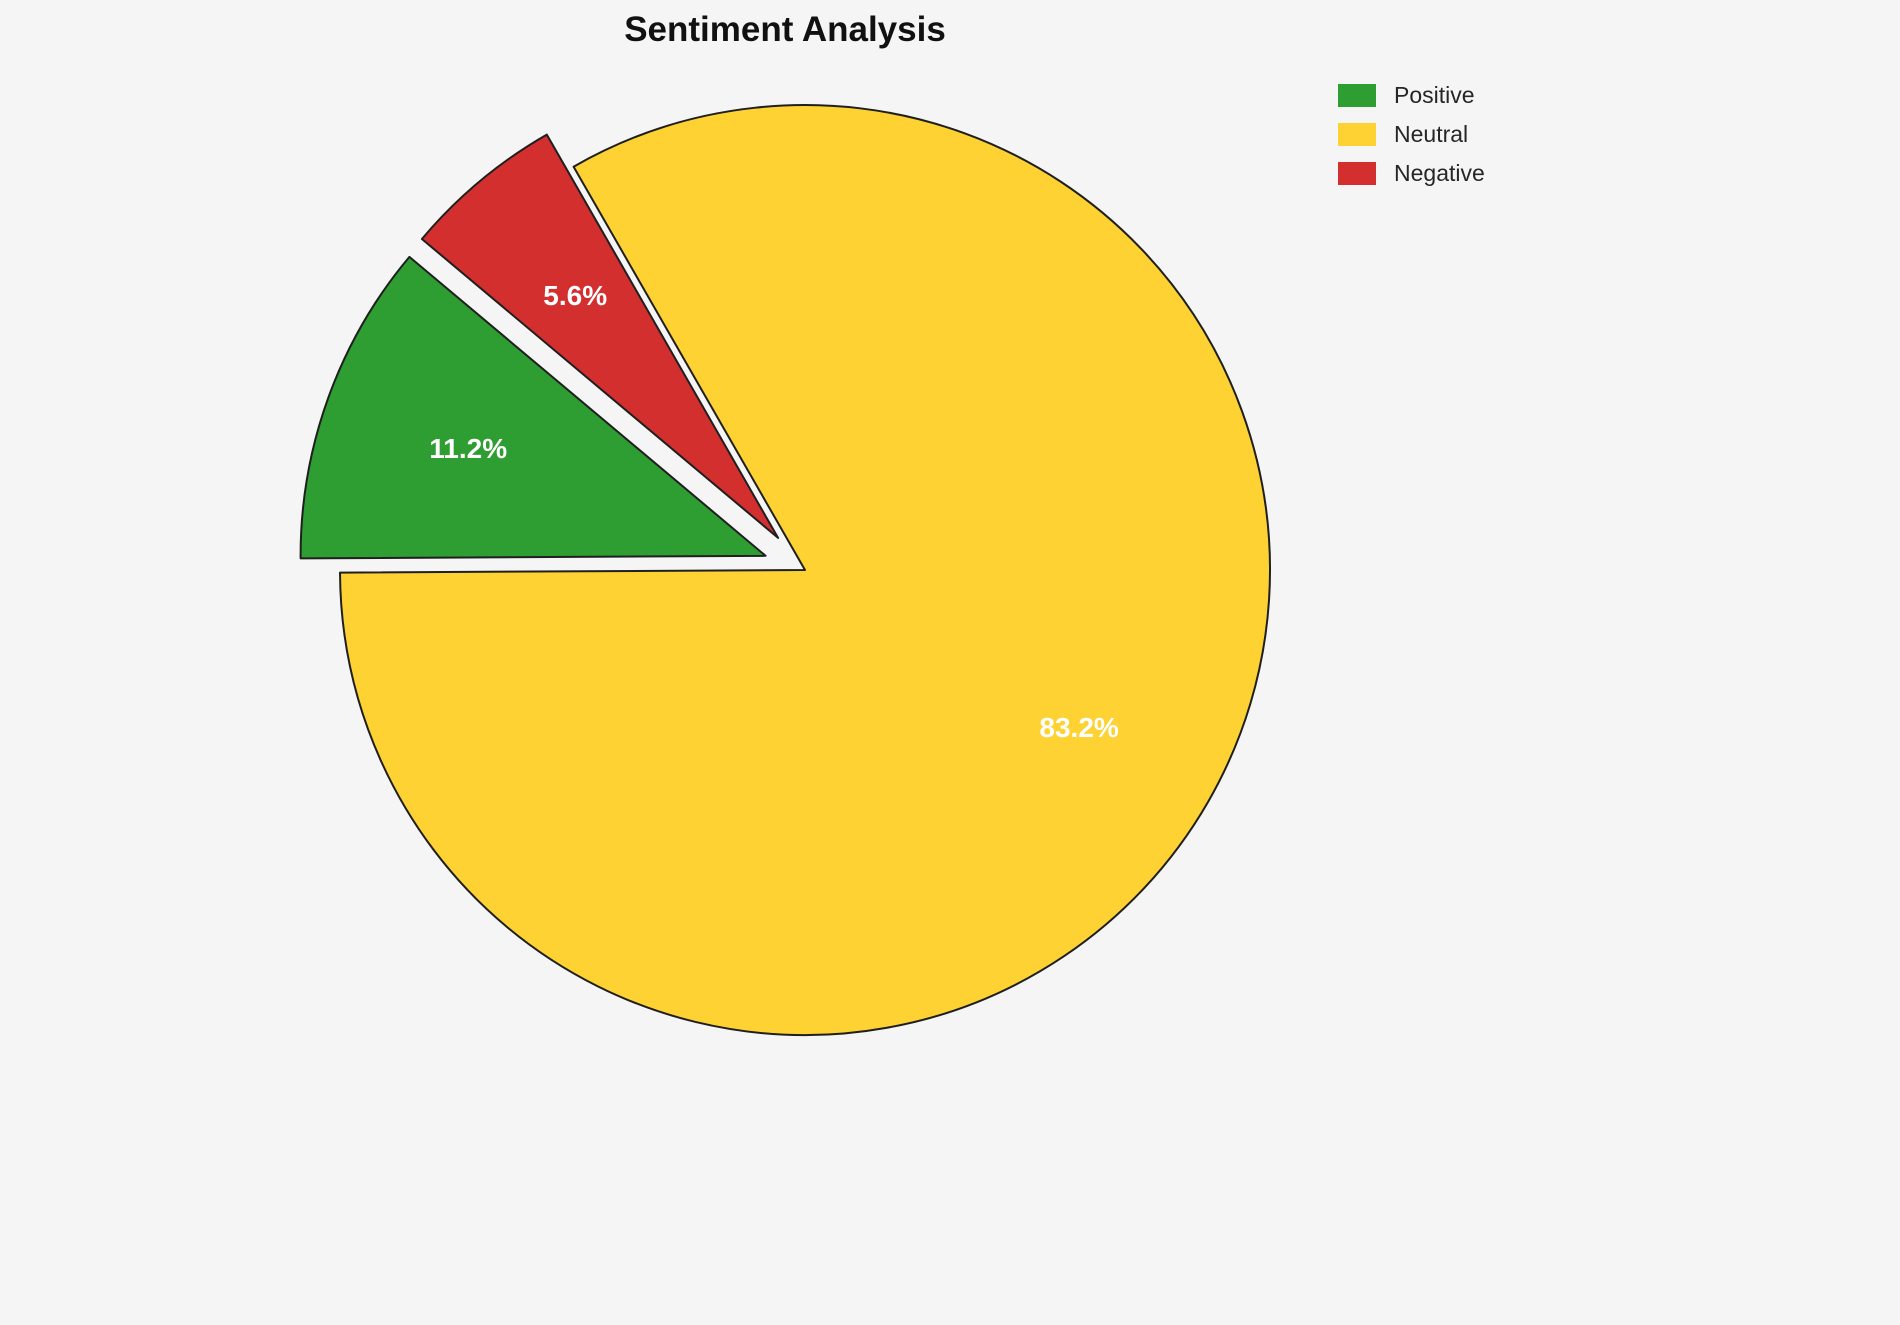  What do you see at coordinates (533, 407) in the screenshot?
I see `pie-slice-positive` at bounding box center [533, 407].